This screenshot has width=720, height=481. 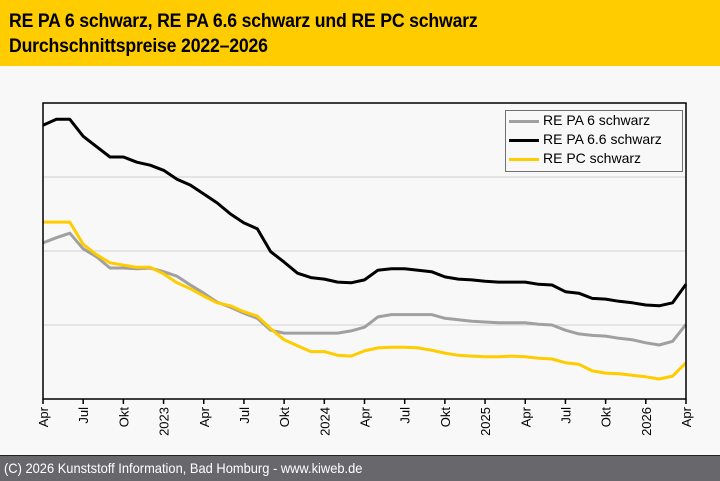 What do you see at coordinates (602, 139) in the screenshot?
I see `legend-label-pa66: RE PA 6.6 schwarz` at bounding box center [602, 139].